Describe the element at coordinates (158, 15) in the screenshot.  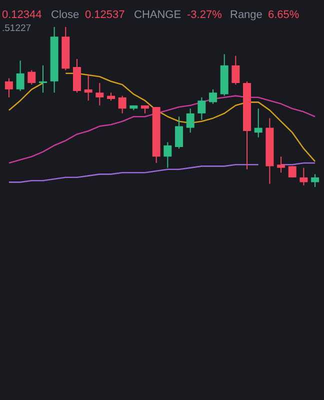
I see `text: CHANGE` at that location.